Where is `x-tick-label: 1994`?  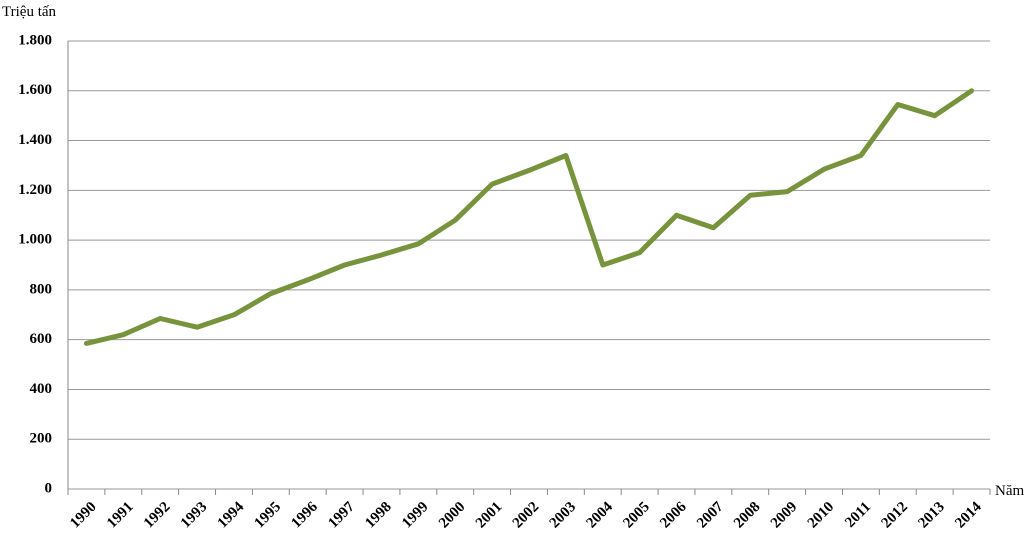
x-tick-label: 1994 is located at coordinates (231, 515).